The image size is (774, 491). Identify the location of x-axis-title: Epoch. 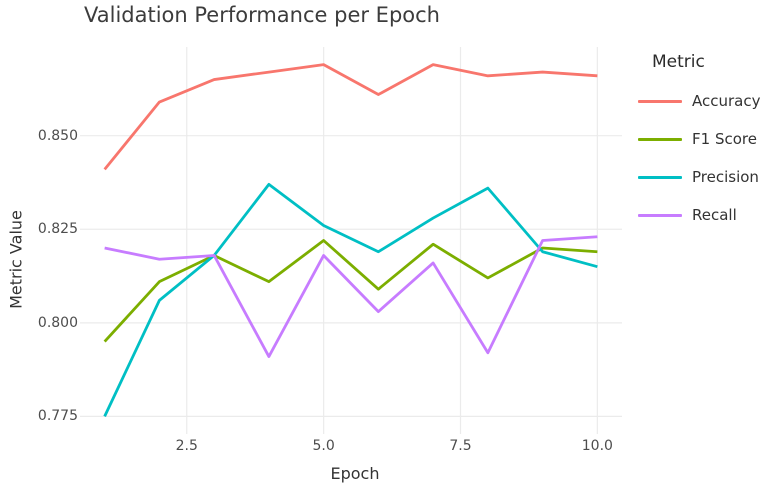
(355, 473).